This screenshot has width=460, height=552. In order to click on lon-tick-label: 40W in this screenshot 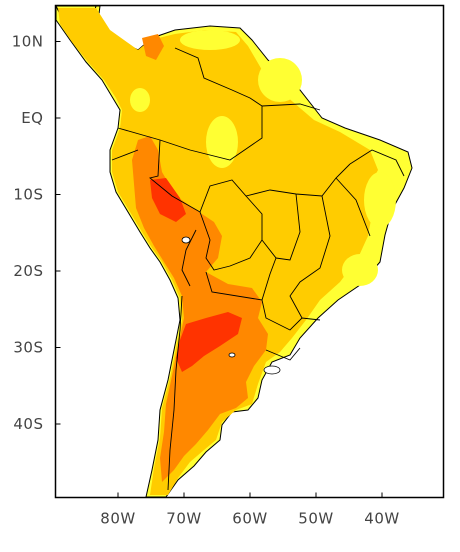, I will do `click(381, 519)`.